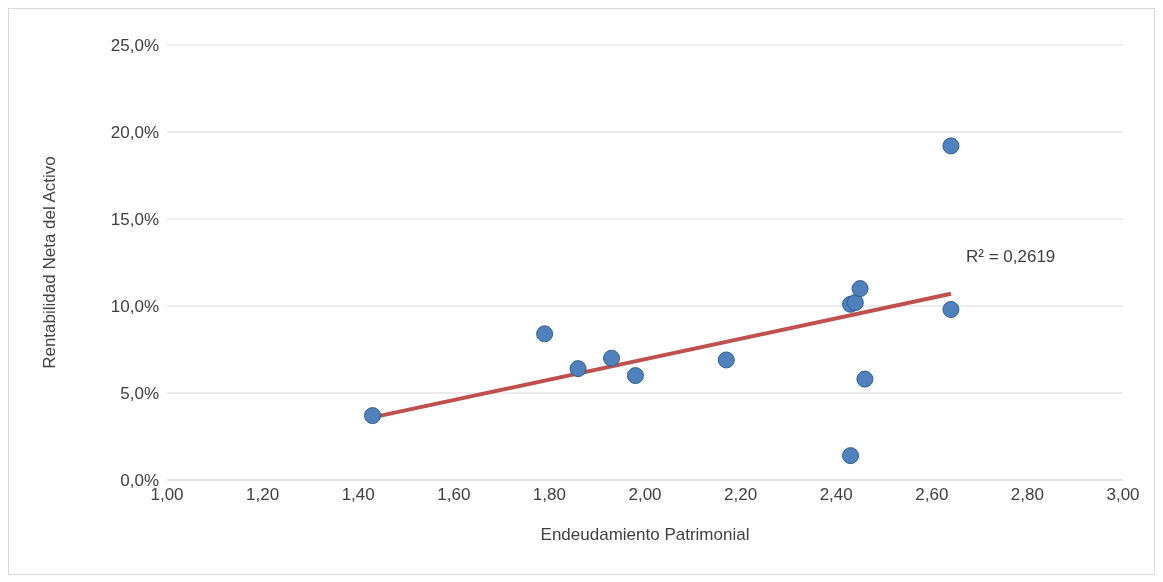  I want to click on x-tick-label: 1,20, so click(263, 495).